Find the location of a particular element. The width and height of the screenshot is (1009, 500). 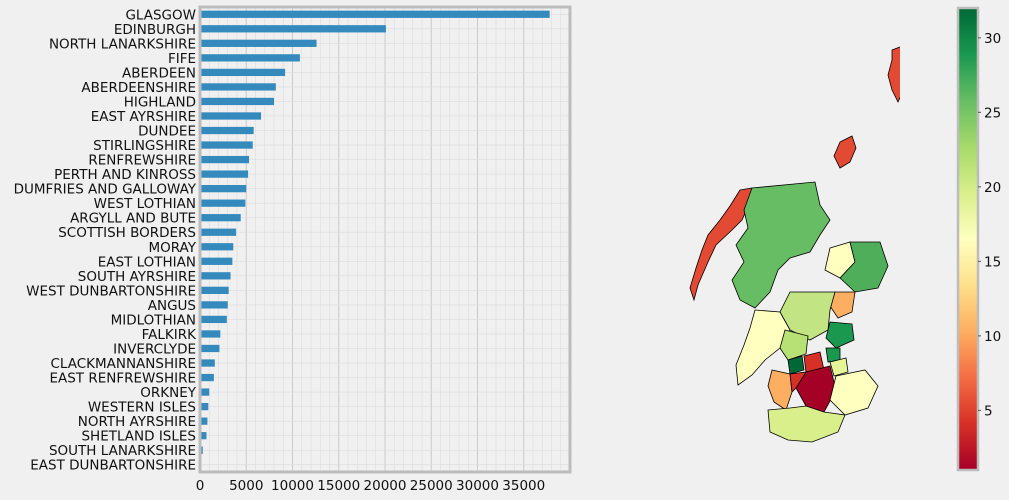

category-label: ARGYLL AND BUTE is located at coordinates (133, 219).